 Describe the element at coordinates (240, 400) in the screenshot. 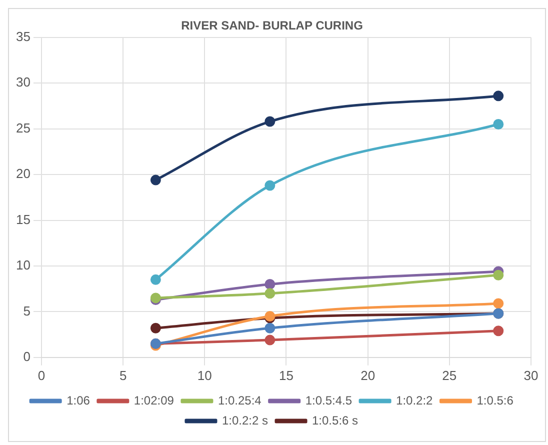

I see `legend-label: 1:0.25:4` at that location.